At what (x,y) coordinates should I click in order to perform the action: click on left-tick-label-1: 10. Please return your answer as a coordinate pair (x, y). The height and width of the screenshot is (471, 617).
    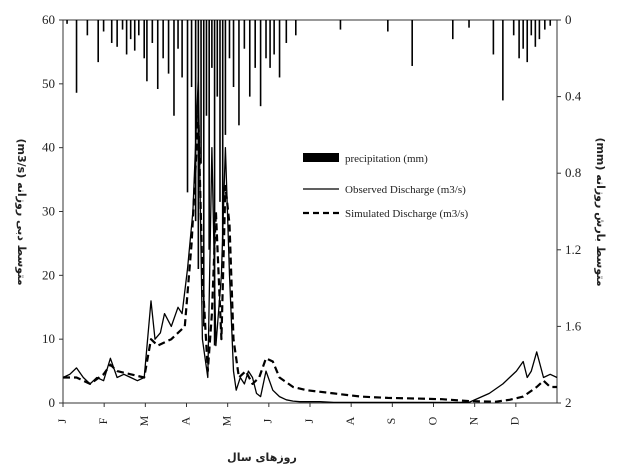
    Looking at the image, I should click on (48, 338).